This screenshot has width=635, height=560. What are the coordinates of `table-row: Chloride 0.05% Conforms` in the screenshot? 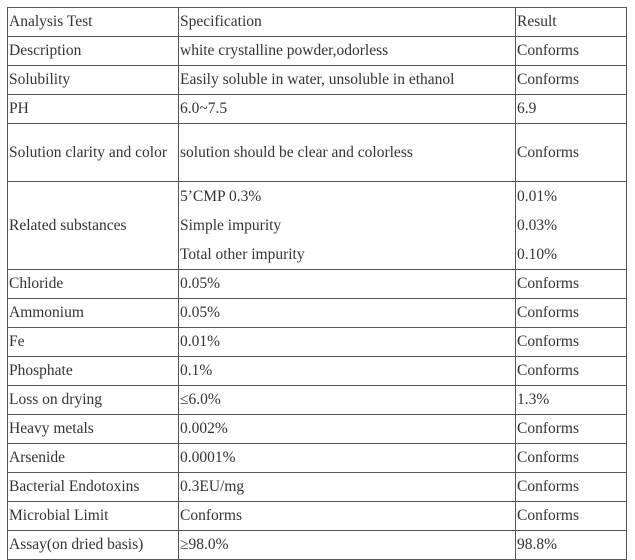 It's located at (317, 284).